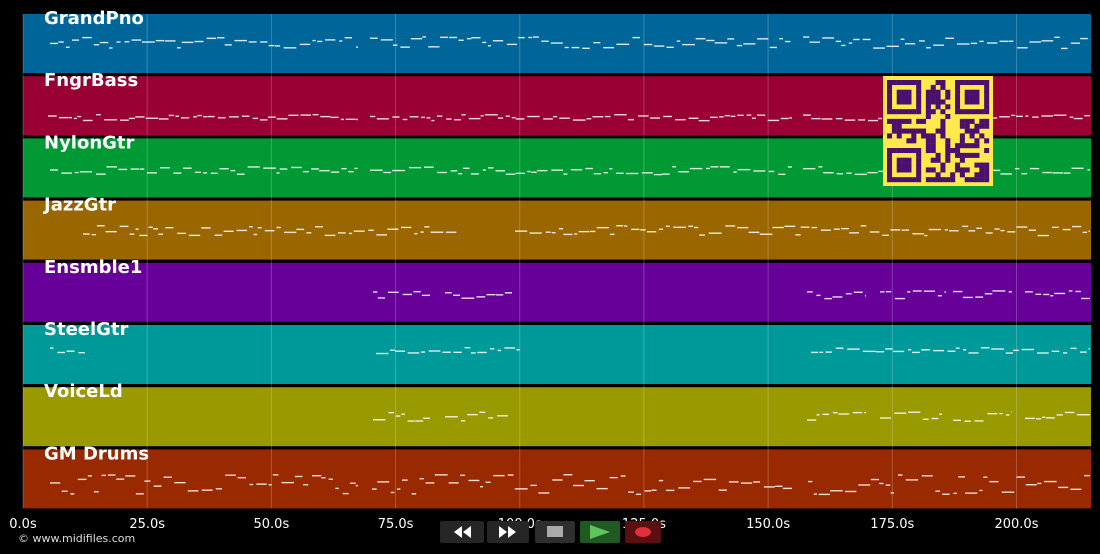  Describe the element at coordinates (508, 532) in the screenshot. I see `fast-forward-button` at that location.